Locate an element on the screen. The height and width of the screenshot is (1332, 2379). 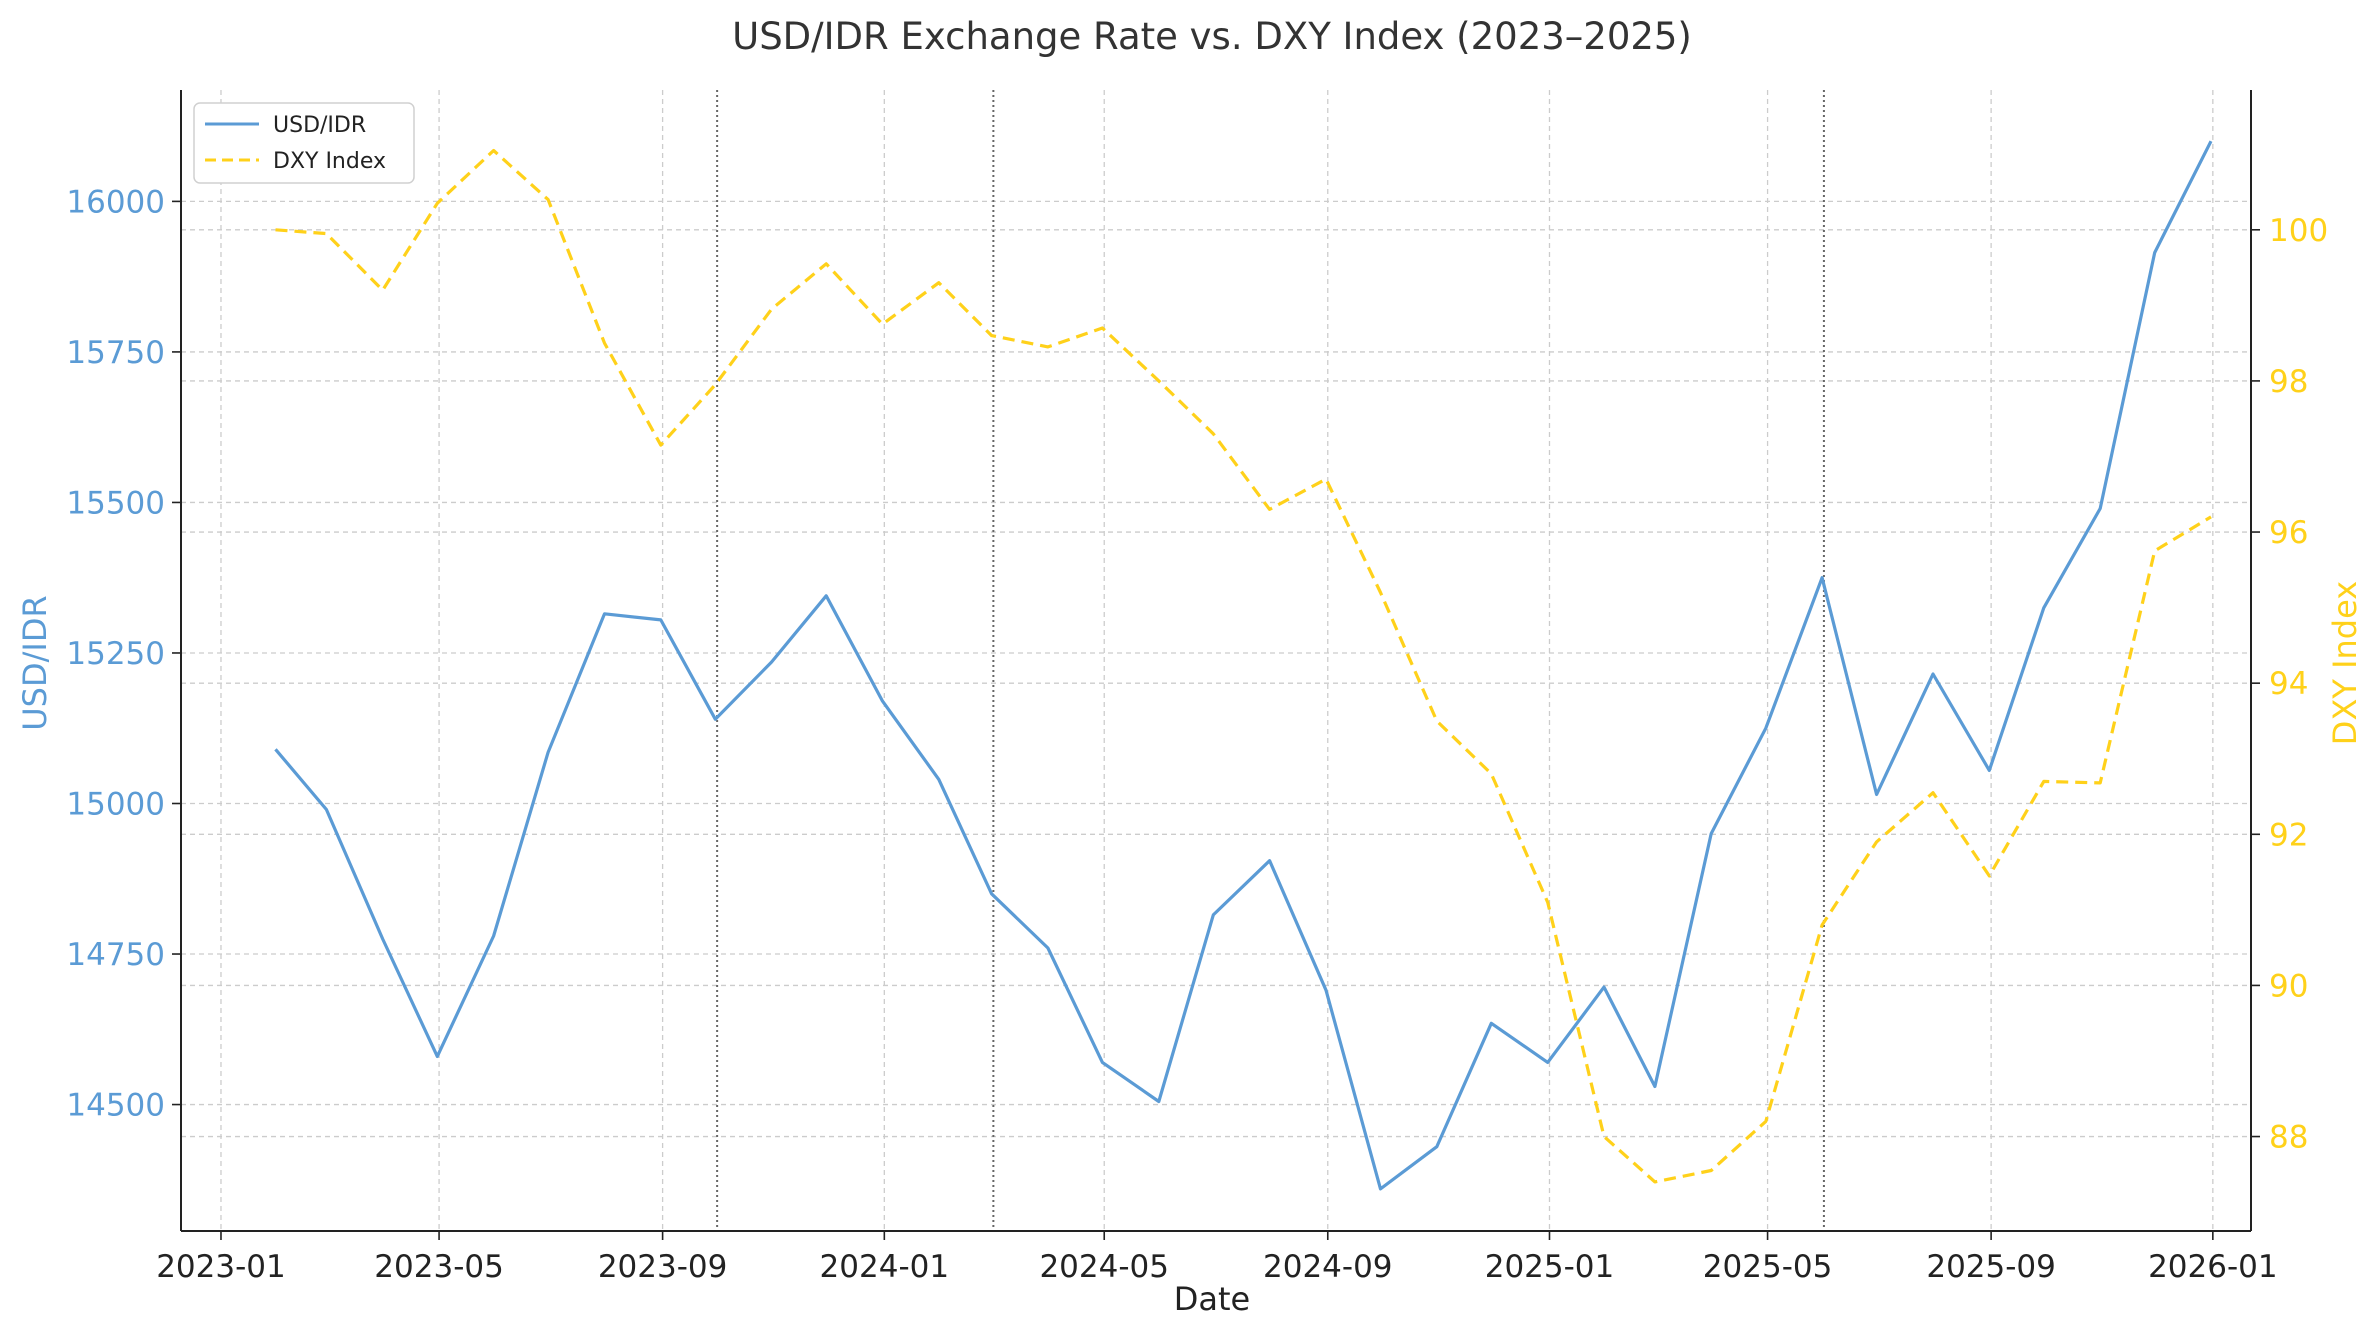
y-left-tick-label: 15000 is located at coordinates (115, 805).